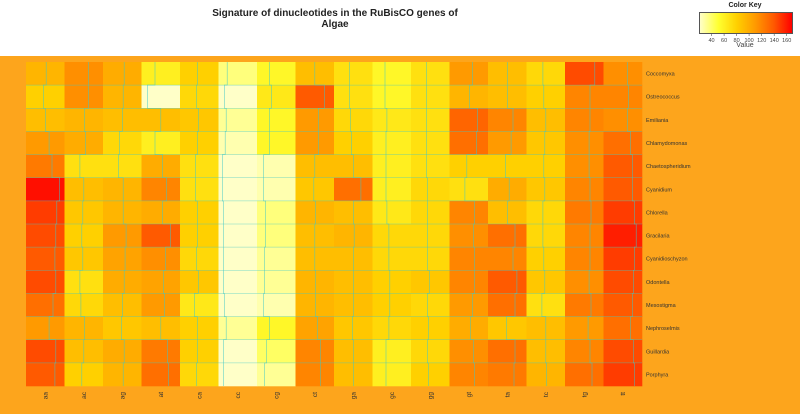 The image size is (800, 414). Describe the element at coordinates (161, 395) in the screenshot. I see `column-label: at` at that location.